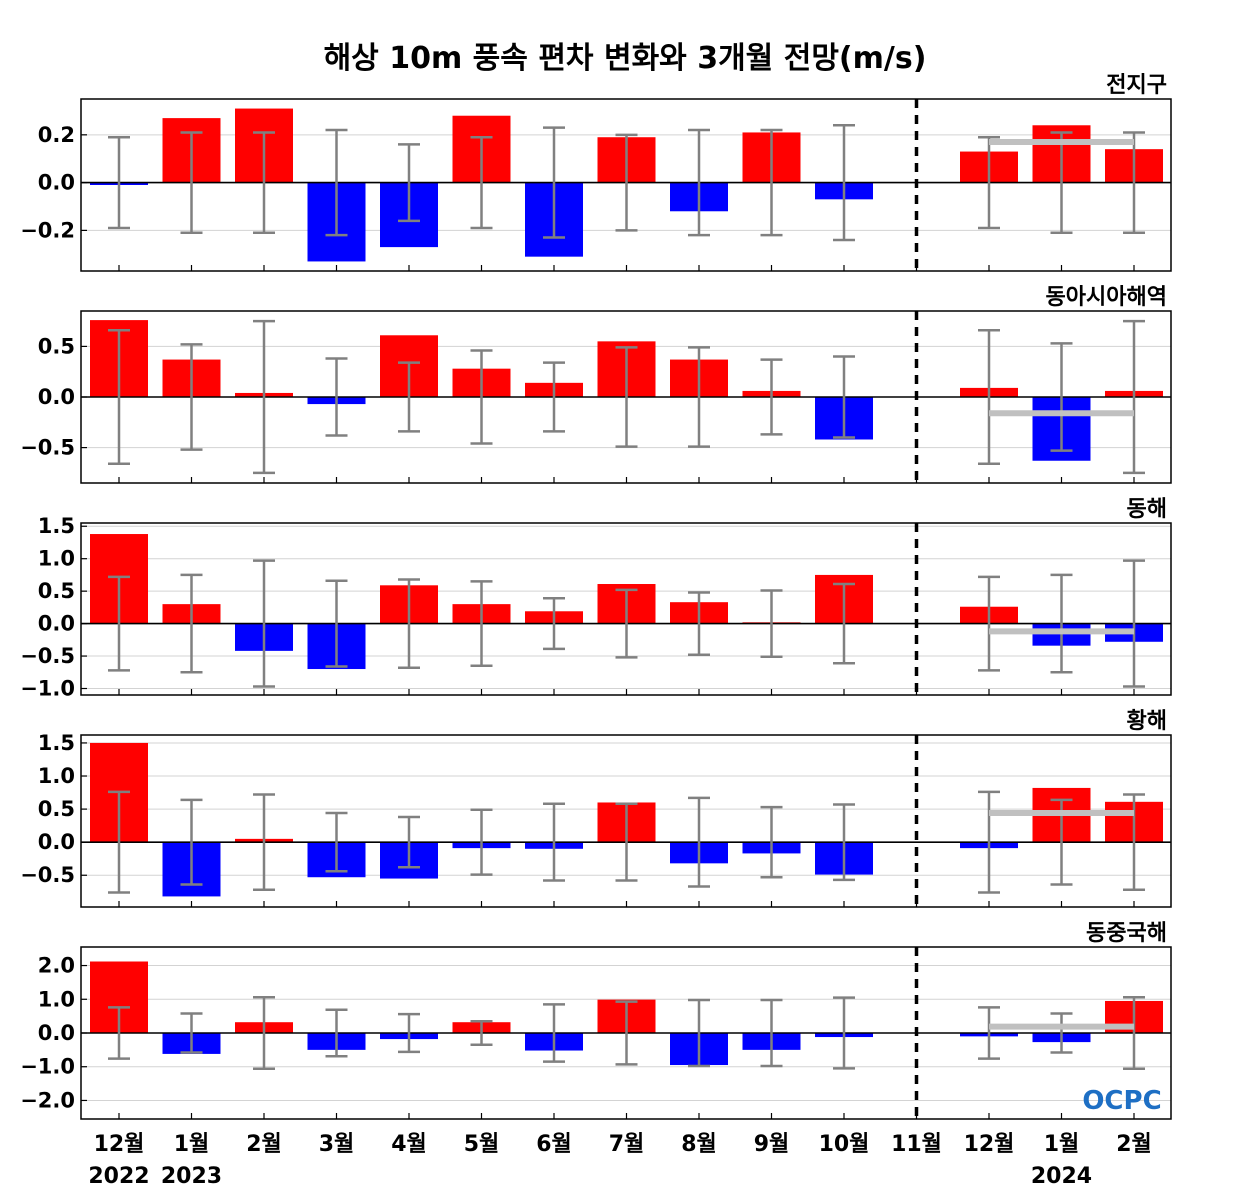  Describe the element at coordinates (772, 1144) in the screenshot. I see `x-tick-label: 9월` at that location.